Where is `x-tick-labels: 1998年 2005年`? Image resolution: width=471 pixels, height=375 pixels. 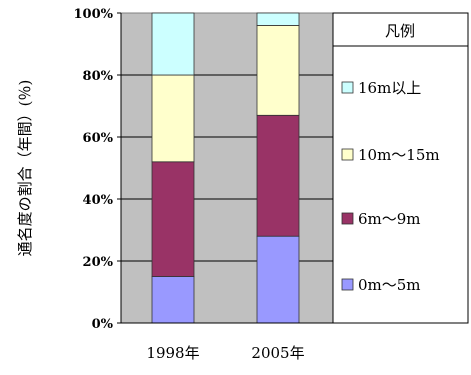
x-tick-labels: 1998年 2005年 is located at coordinates (225, 353).